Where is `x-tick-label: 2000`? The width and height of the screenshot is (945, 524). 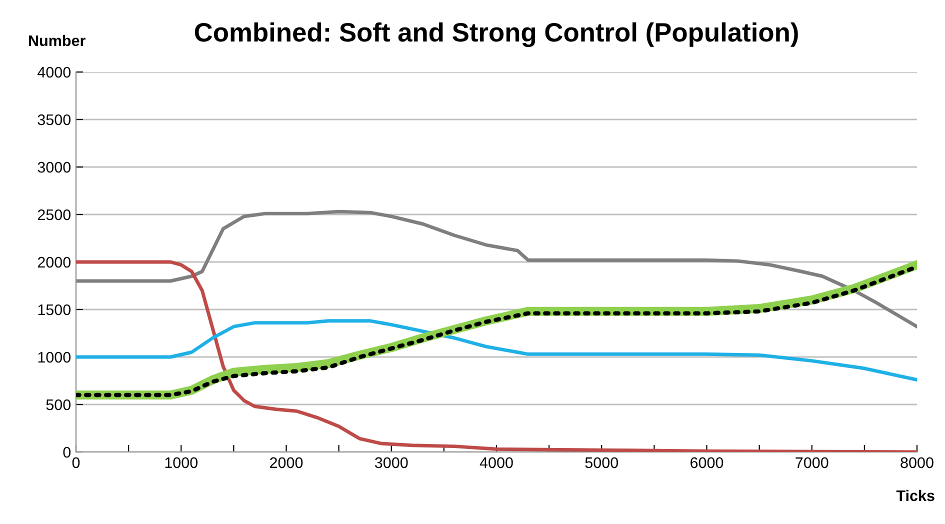
x-tick-label: 2000 is located at coordinates (286, 462).